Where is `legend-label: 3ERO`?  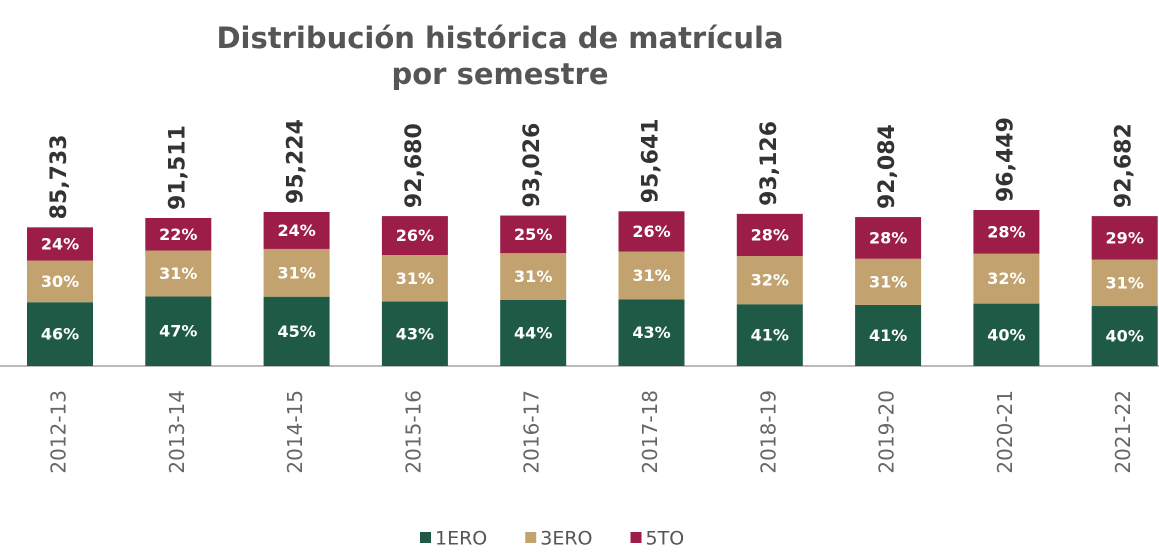 legend-label: 3ERO is located at coordinates (566, 539).